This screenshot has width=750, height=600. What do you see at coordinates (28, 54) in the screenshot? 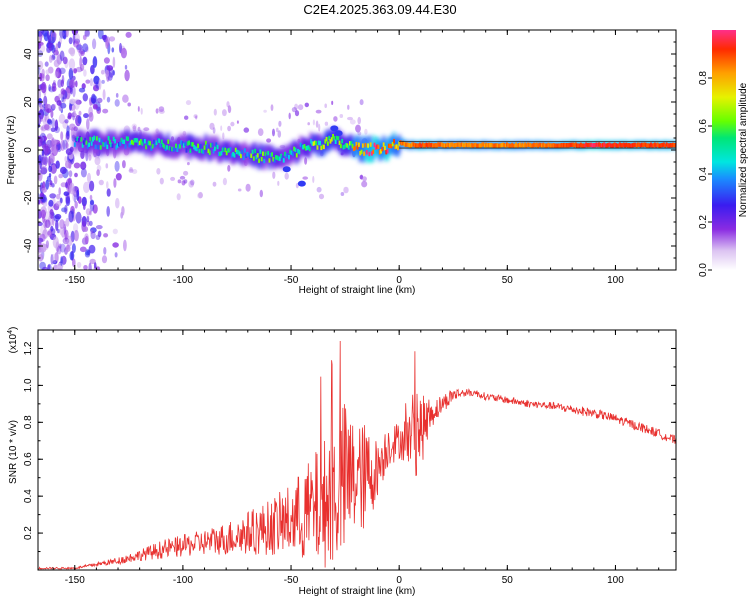
I see `y-tick-label: 40` at bounding box center [28, 54].